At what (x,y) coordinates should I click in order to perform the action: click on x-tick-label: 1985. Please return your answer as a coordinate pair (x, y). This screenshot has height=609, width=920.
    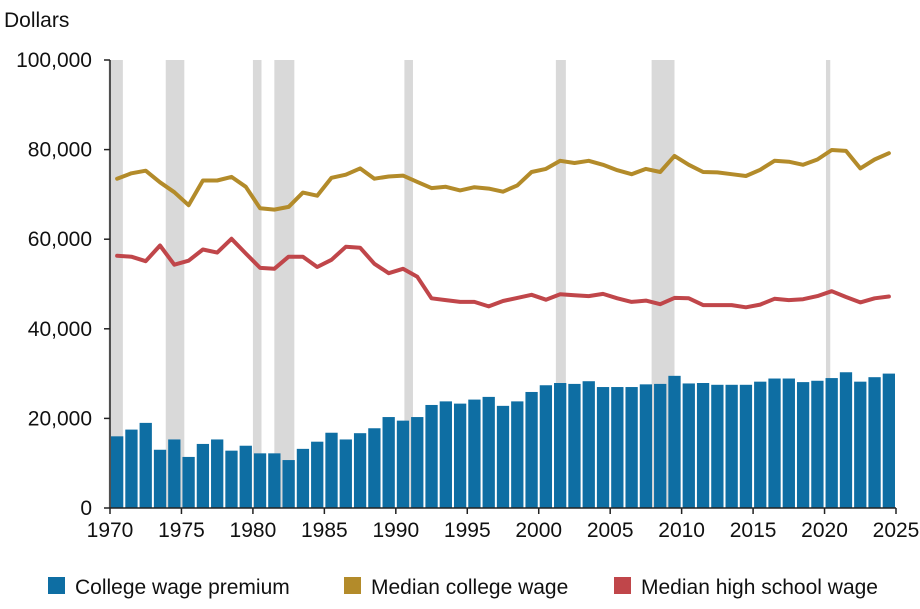
    Looking at the image, I should click on (324, 530).